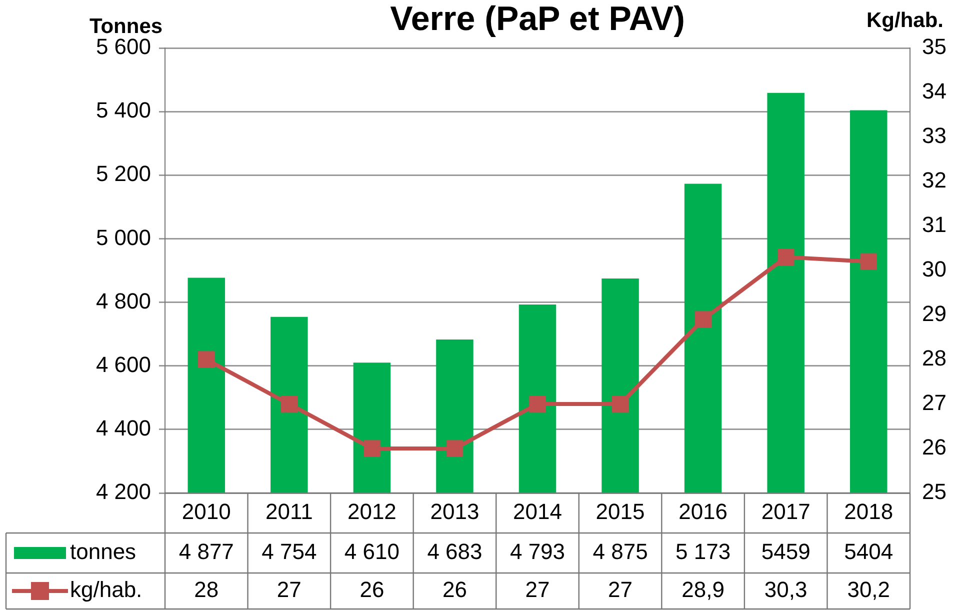 The width and height of the screenshot is (966, 610). What do you see at coordinates (123, 427) in the screenshot?
I see `y-tick-label: 4 400` at bounding box center [123, 427].